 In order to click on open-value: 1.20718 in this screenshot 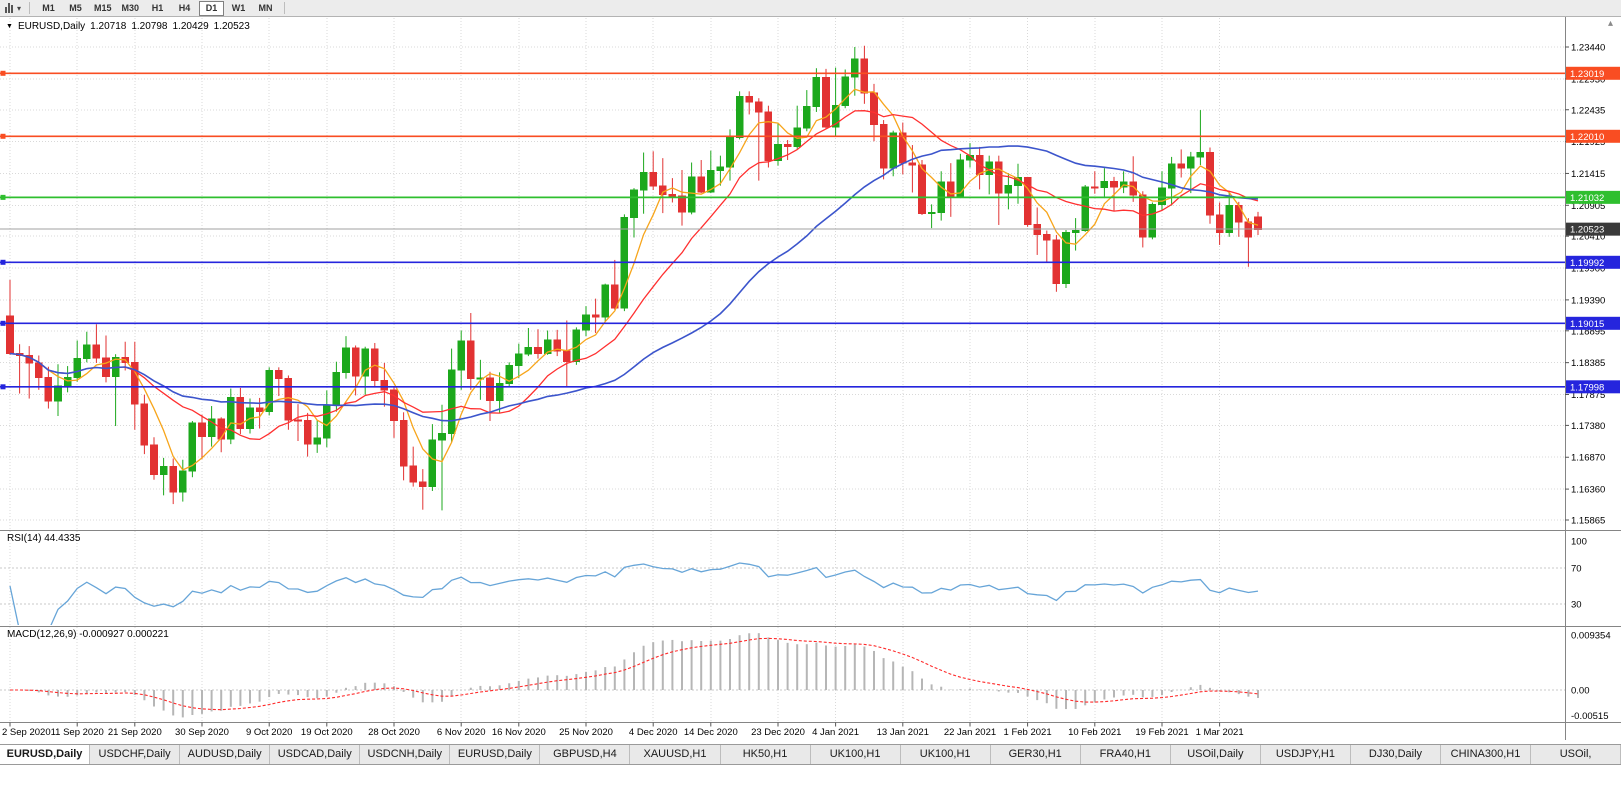, I will do `click(108, 26)`.